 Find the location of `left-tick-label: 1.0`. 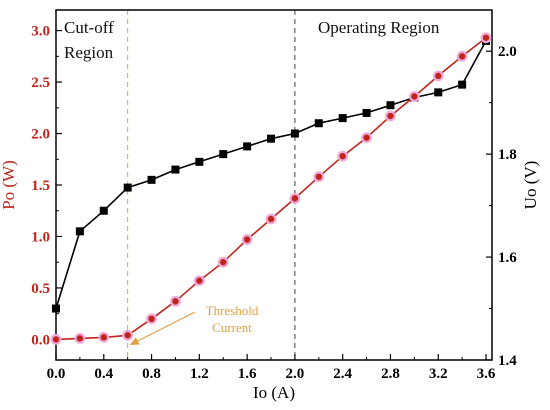

left-tick-label: 1.0 is located at coordinates (40, 237).